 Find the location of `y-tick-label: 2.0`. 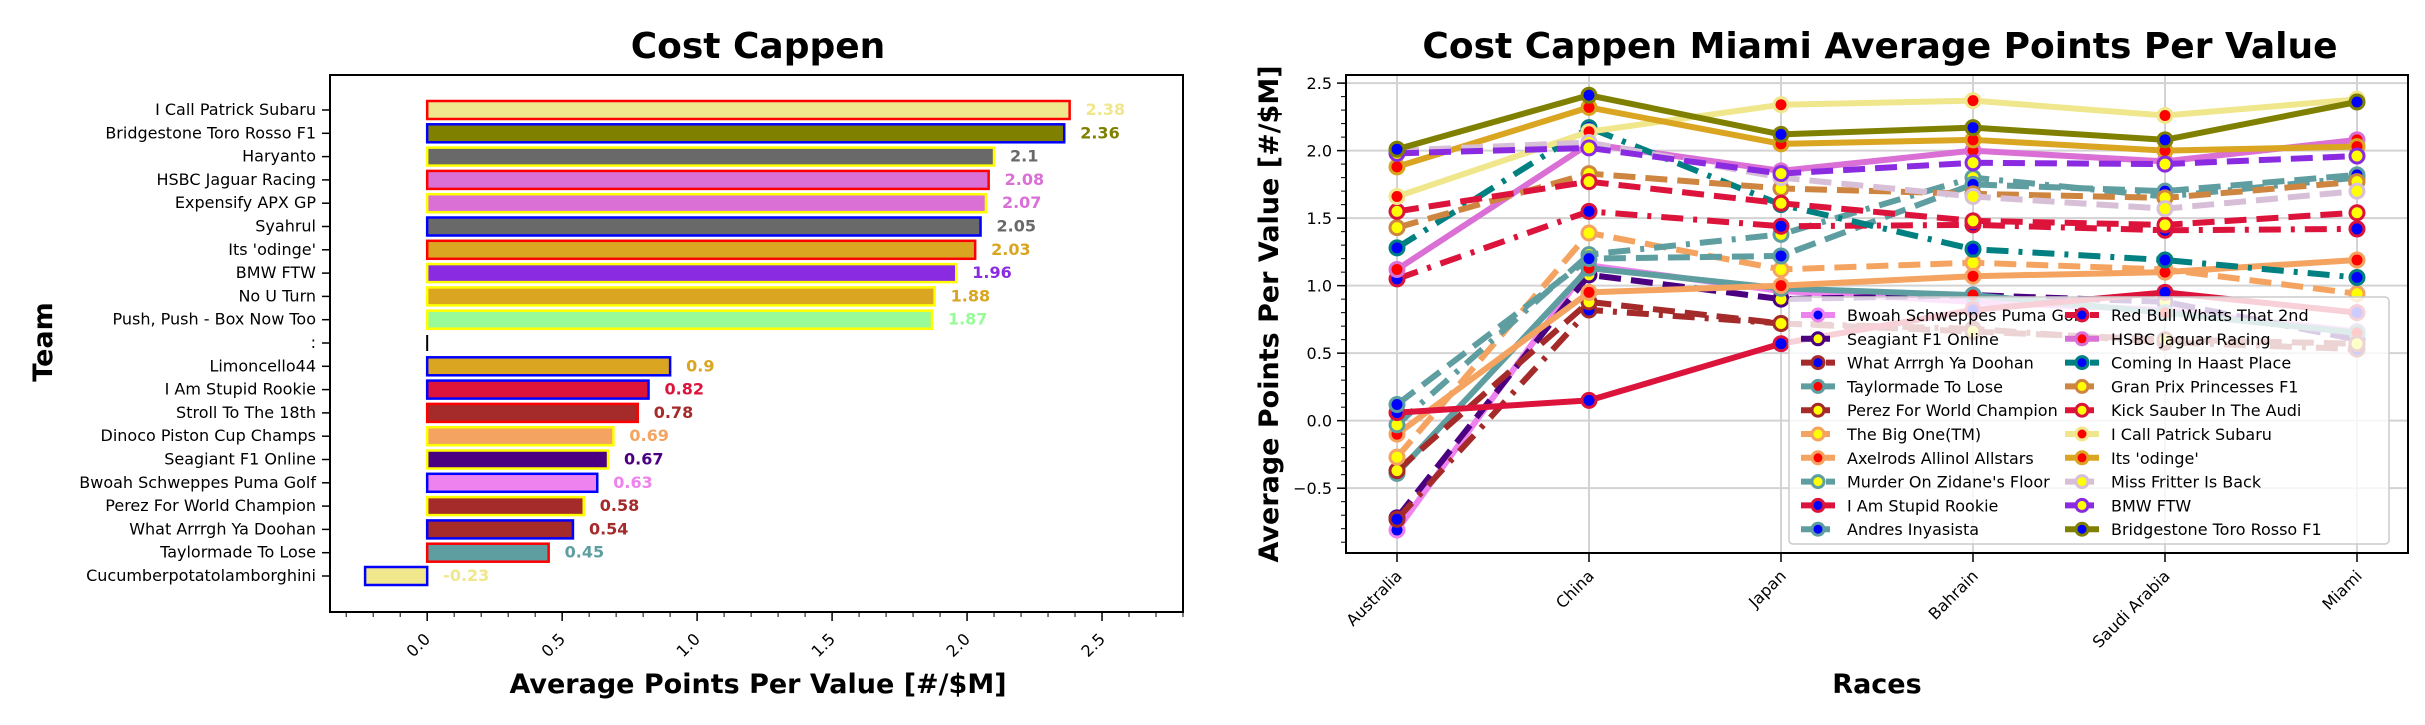

y-tick-label: 2.0 is located at coordinates (1319, 151).